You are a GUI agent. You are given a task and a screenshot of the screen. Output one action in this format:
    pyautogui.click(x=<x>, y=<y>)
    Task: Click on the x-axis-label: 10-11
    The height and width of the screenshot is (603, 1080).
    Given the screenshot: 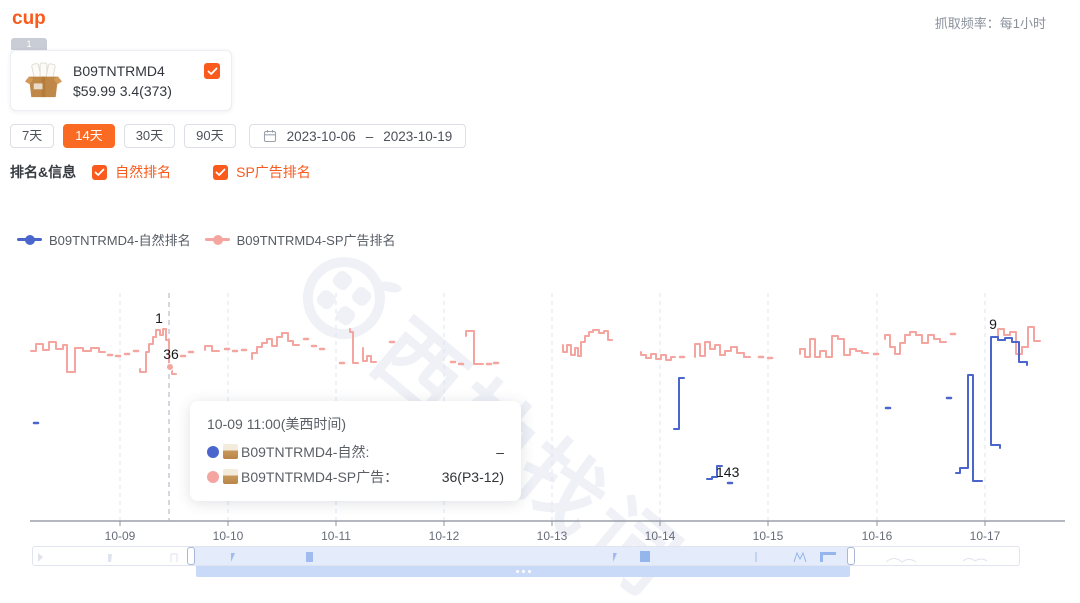 What is the action you would take?
    pyautogui.click(x=336, y=536)
    